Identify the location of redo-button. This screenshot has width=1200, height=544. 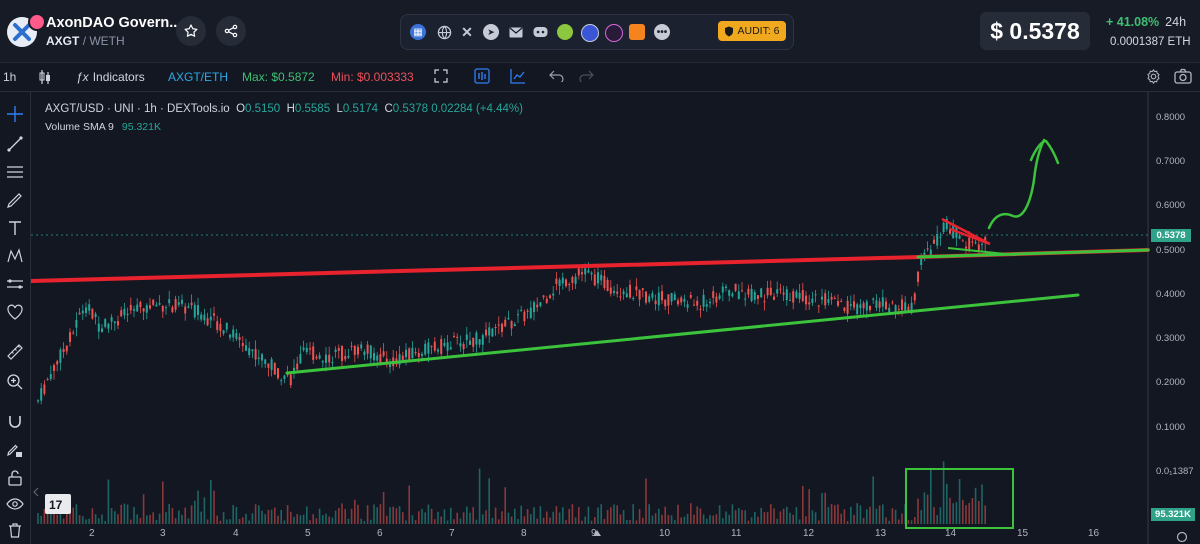
(586, 76).